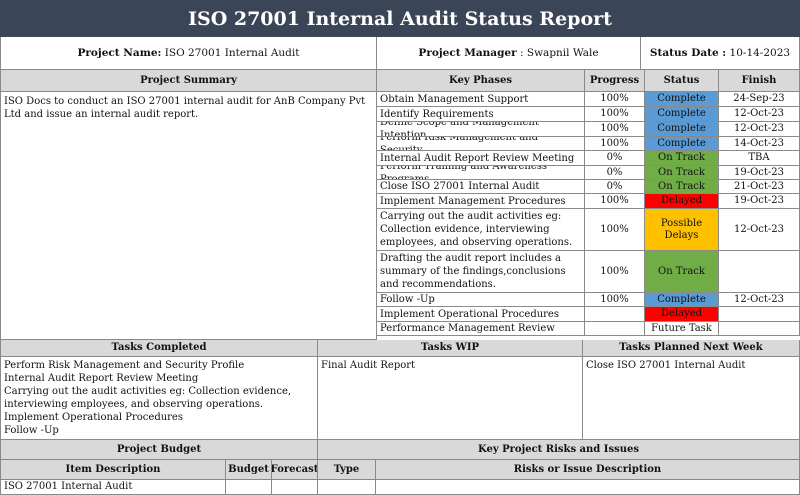 This screenshot has width=800, height=495. I want to click on phase-name: Performance Management Review, so click(481, 329).